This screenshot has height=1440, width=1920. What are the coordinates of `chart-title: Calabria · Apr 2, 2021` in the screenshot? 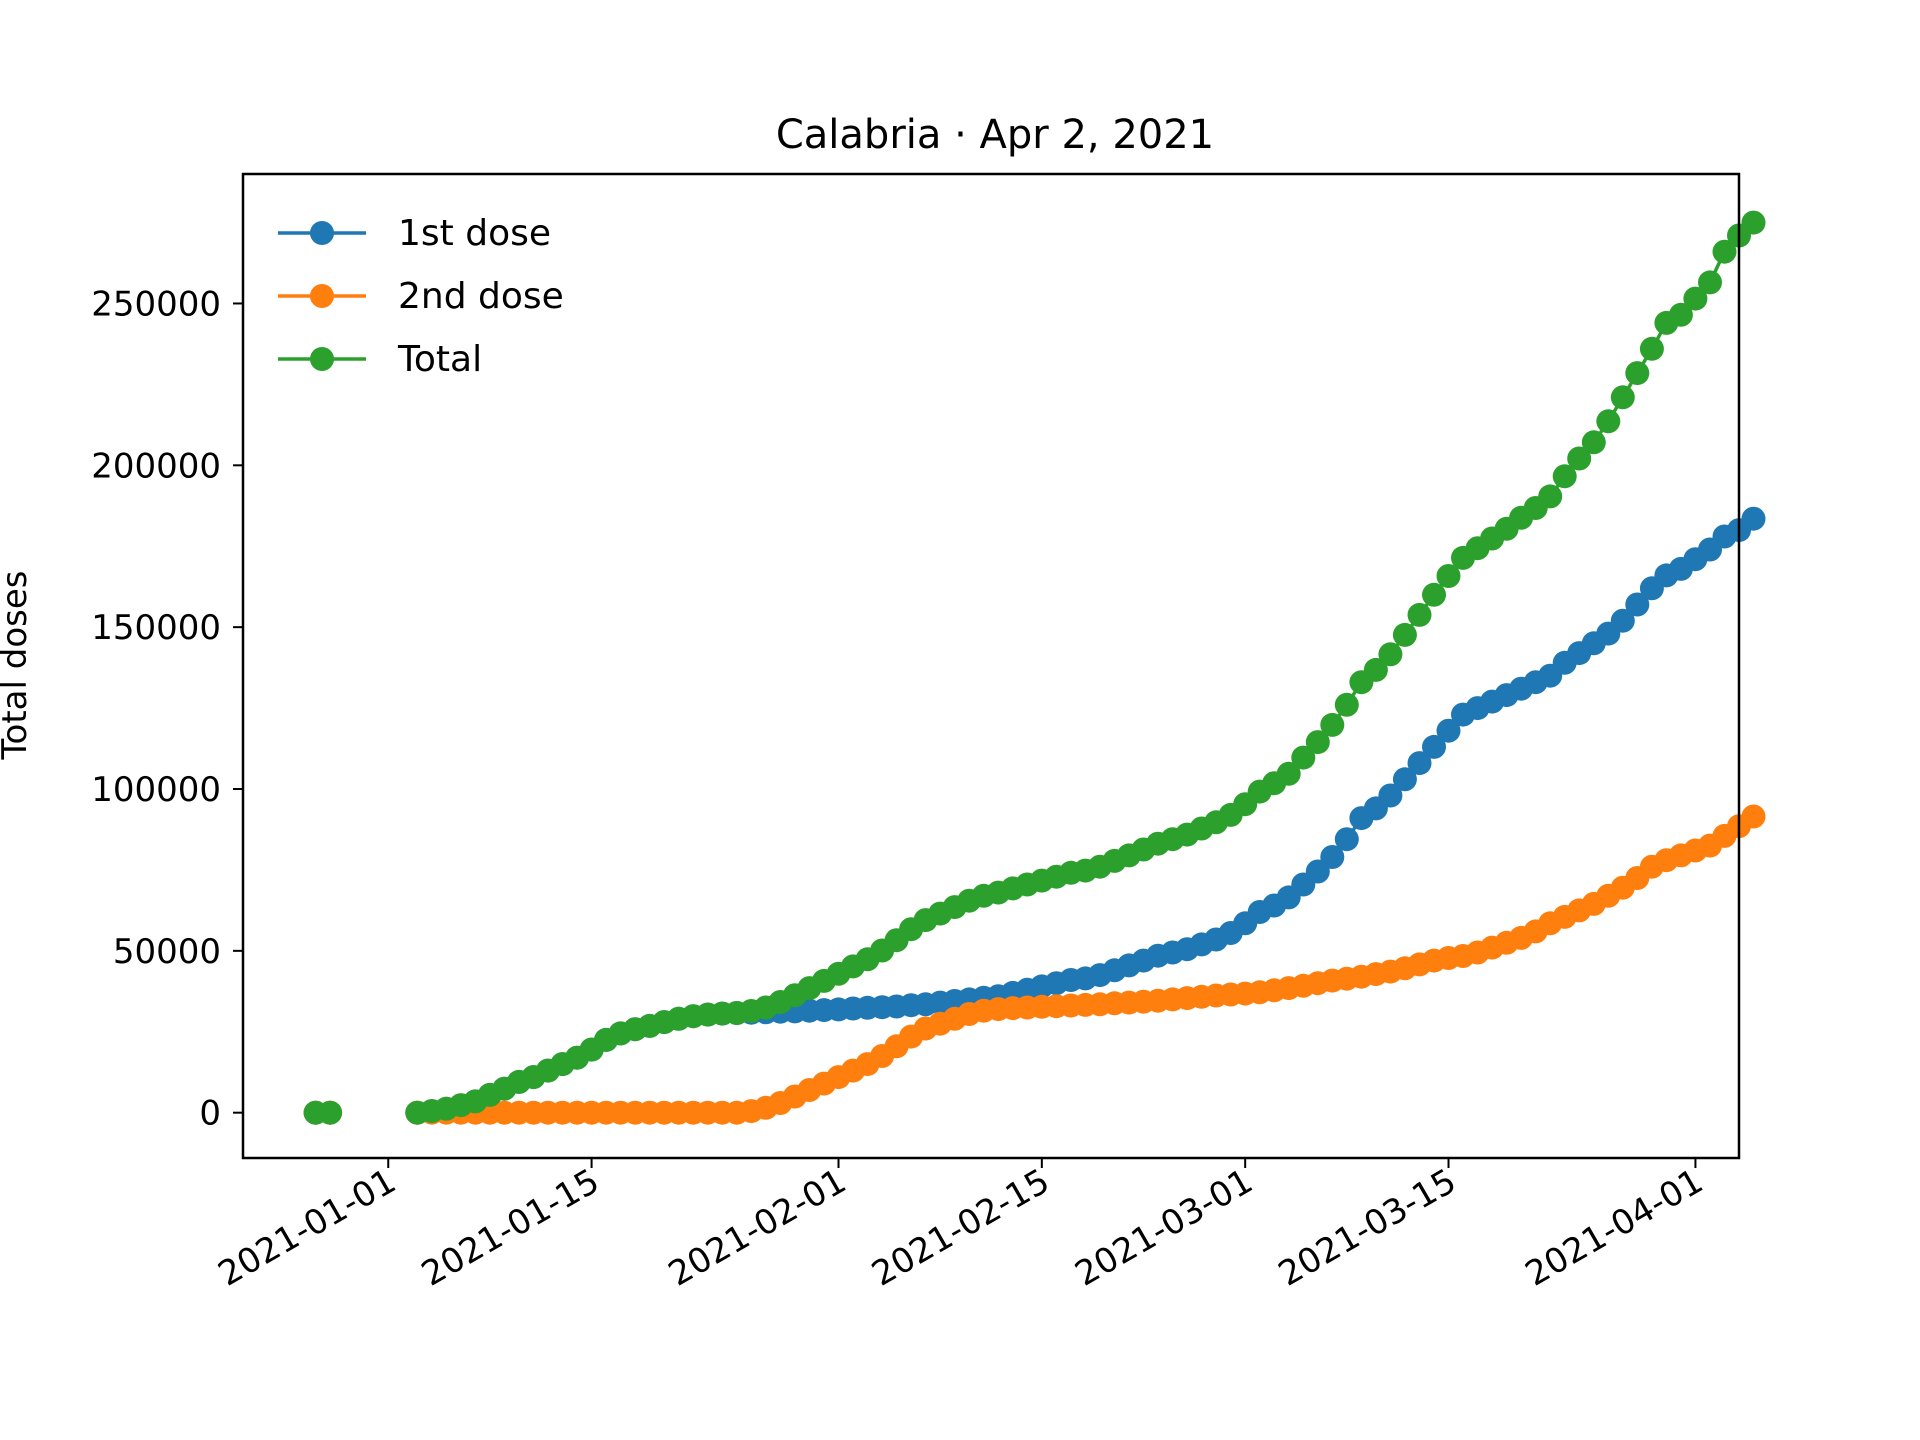 It's located at (995, 135).